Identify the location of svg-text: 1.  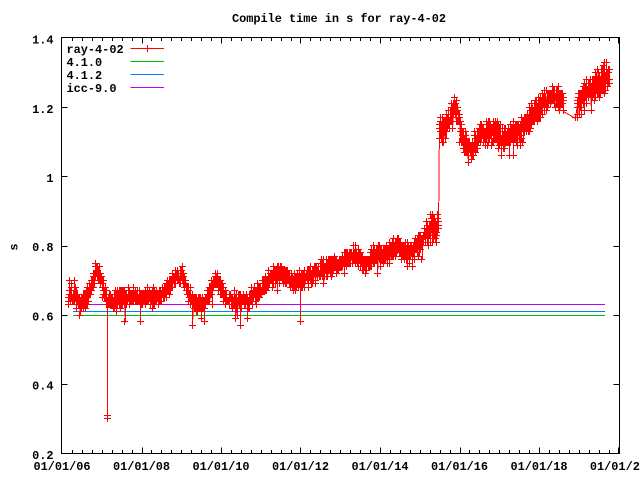
(49, 179).